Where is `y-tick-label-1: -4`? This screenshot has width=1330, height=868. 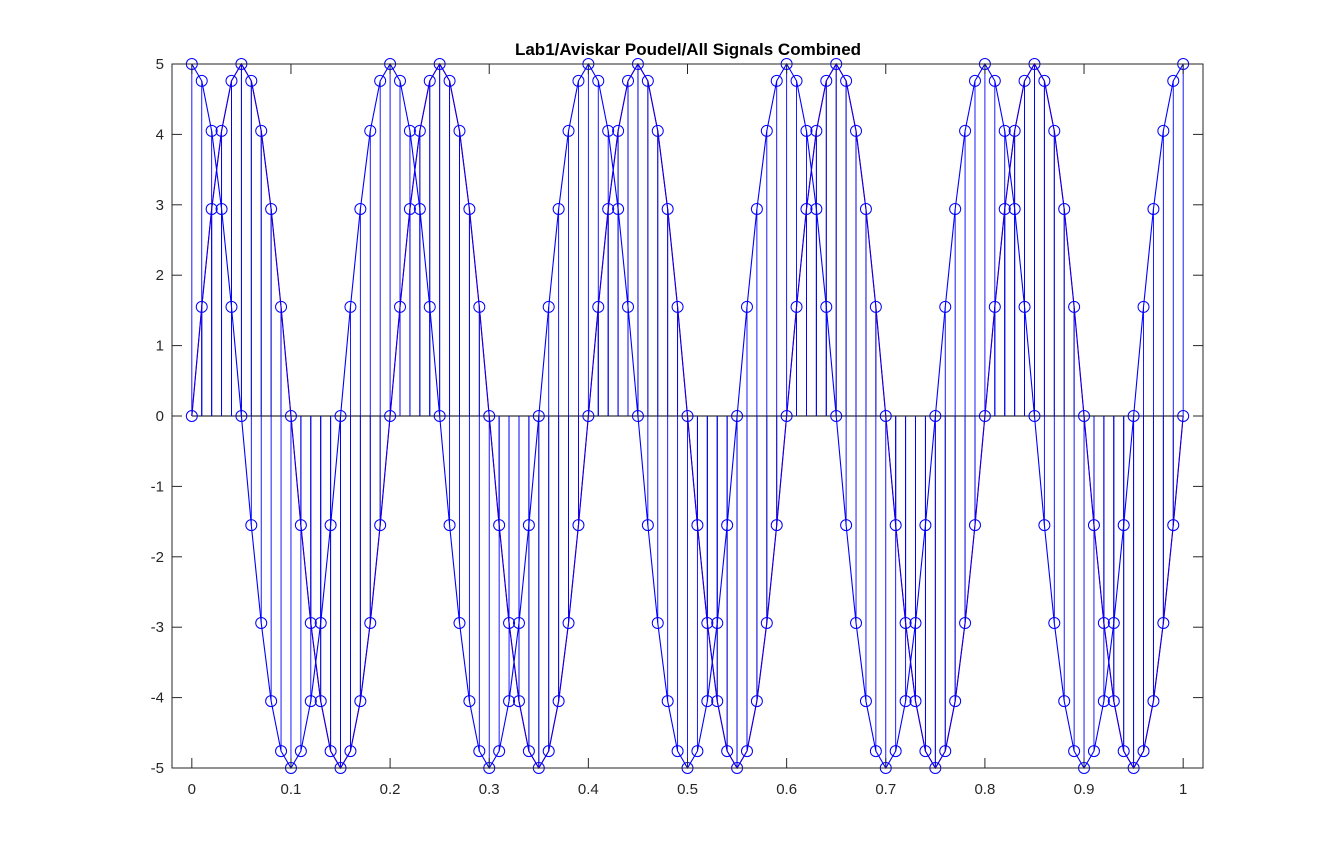 y-tick-label-1: -4 is located at coordinates (157, 698).